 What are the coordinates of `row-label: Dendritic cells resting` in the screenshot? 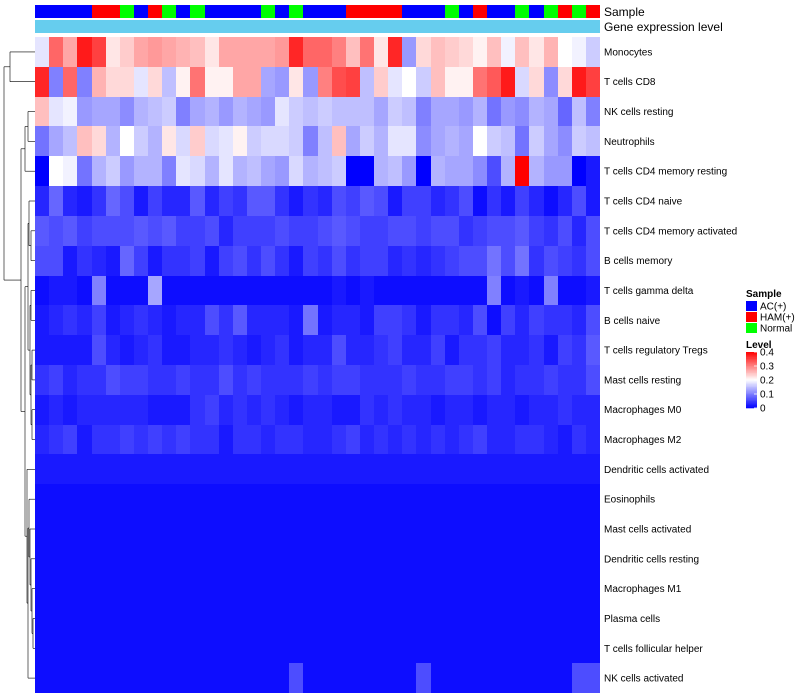 It's located at (651, 559).